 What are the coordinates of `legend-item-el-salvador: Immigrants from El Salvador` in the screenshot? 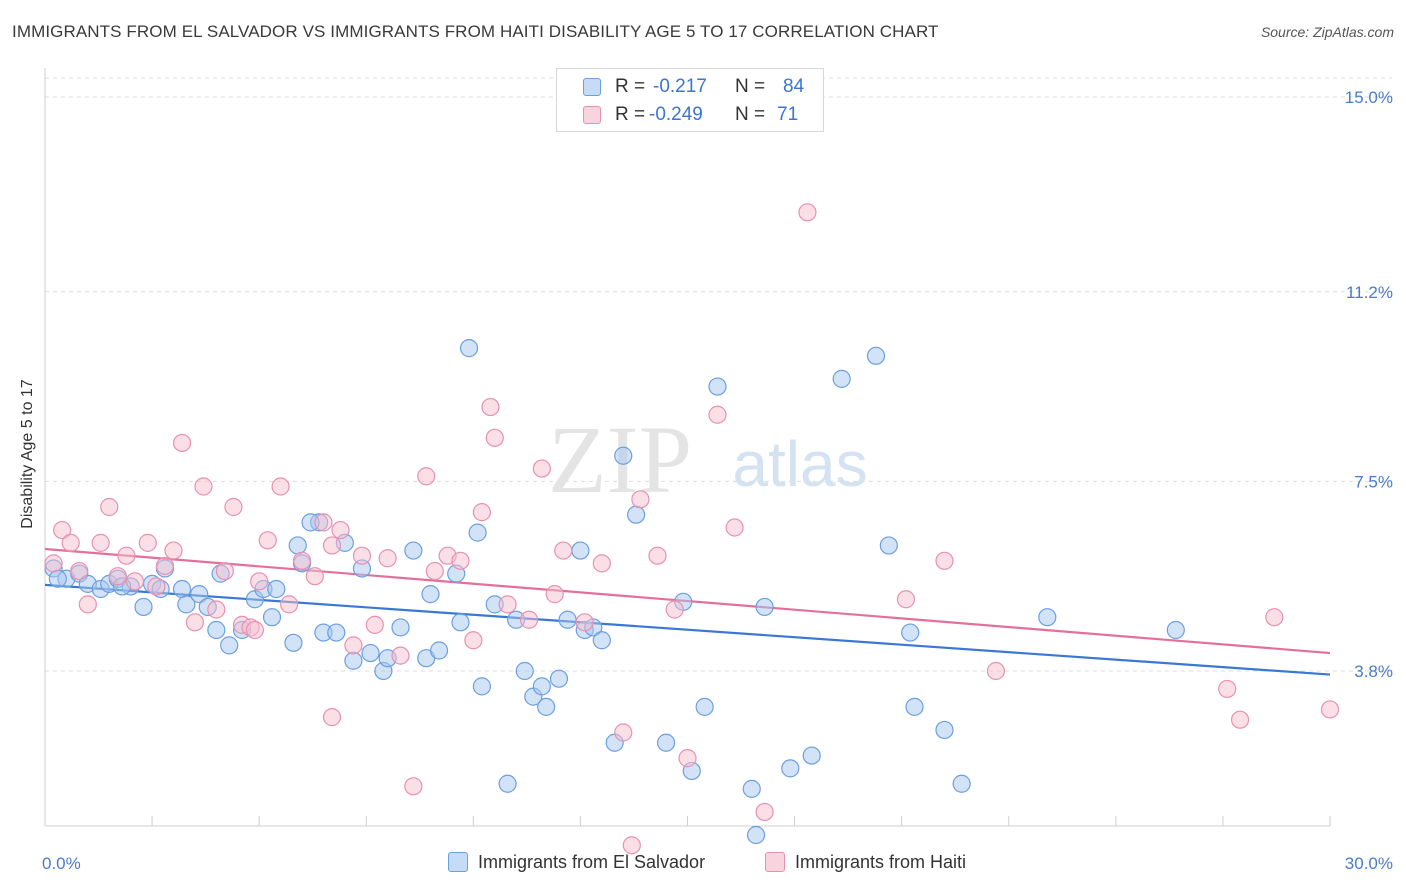 It's located at (576, 862).